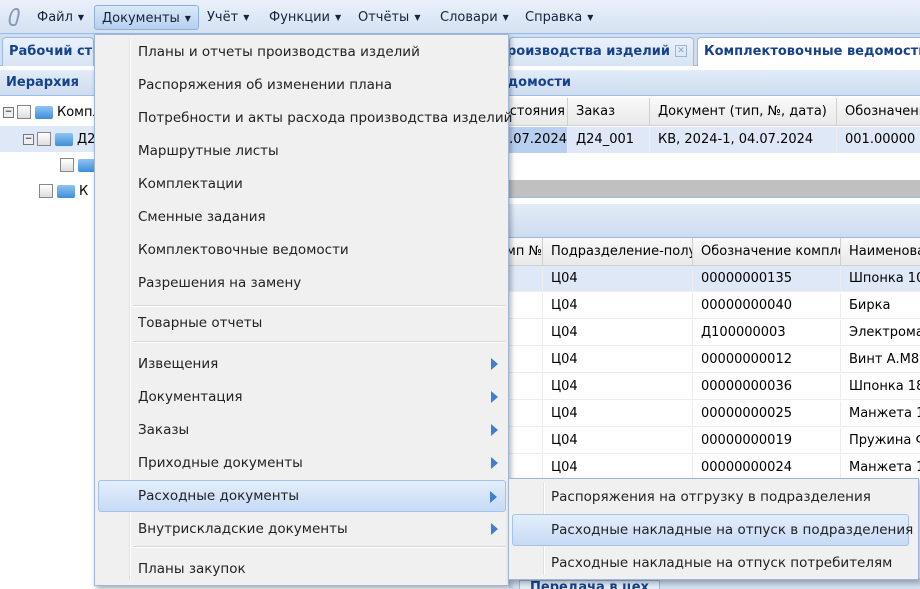 The image size is (920, 589). I want to click on menu-item: Товарные отчеты, so click(302, 323).